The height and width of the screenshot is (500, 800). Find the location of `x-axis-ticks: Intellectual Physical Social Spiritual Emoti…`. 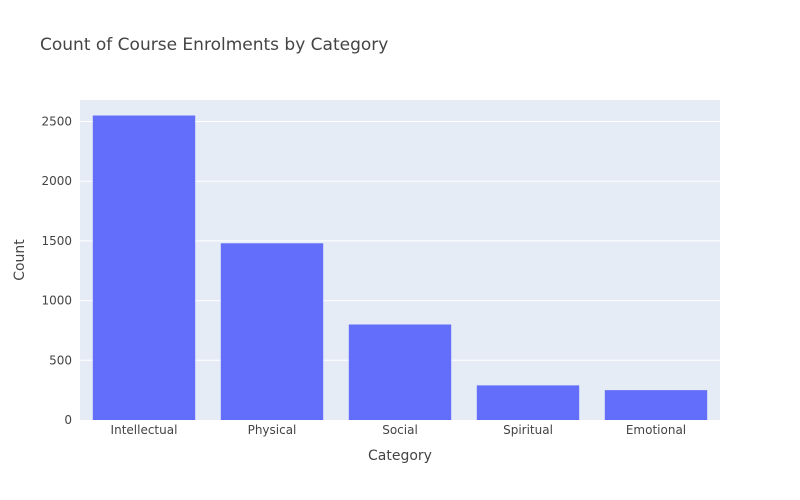

x-axis-ticks: Intellectual Physical Social Spiritual Emoti… is located at coordinates (399, 430).